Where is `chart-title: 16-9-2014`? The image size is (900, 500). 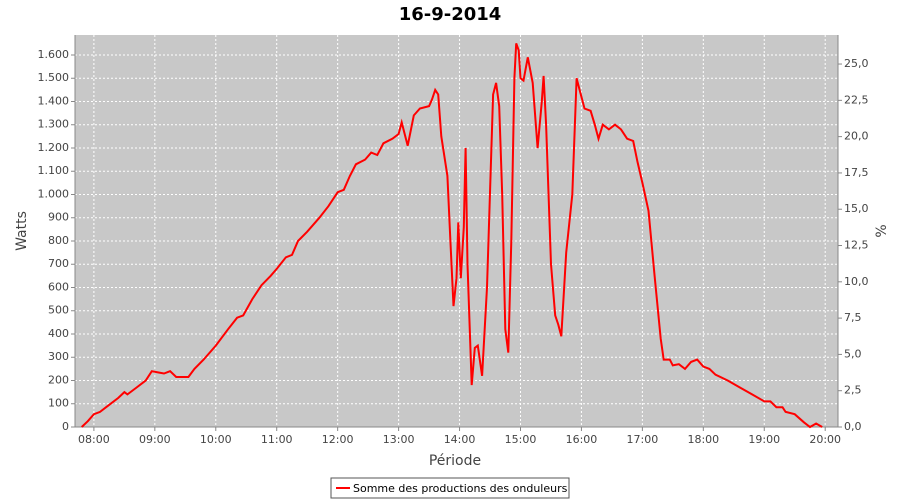 chart-title: 16-9-2014 is located at coordinates (450, 14).